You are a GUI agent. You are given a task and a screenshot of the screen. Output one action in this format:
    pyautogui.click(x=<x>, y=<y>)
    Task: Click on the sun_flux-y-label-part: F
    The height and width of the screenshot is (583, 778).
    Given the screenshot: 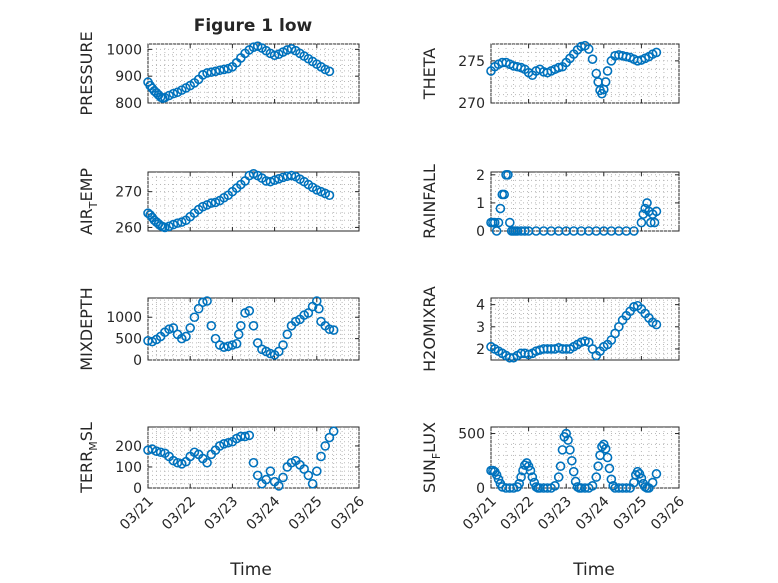 What is the action you would take?
    pyautogui.click(x=436, y=456)
    